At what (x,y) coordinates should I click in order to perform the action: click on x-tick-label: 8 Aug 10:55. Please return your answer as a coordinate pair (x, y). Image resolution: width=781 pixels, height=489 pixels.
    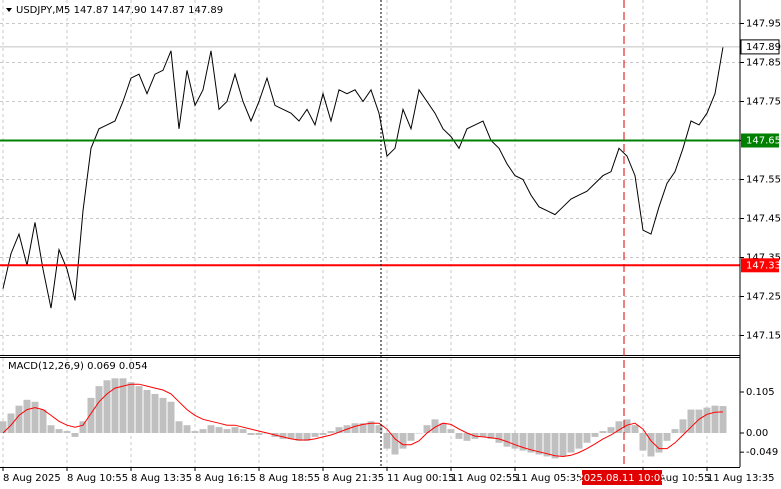
    Looking at the image, I should click on (97, 478).